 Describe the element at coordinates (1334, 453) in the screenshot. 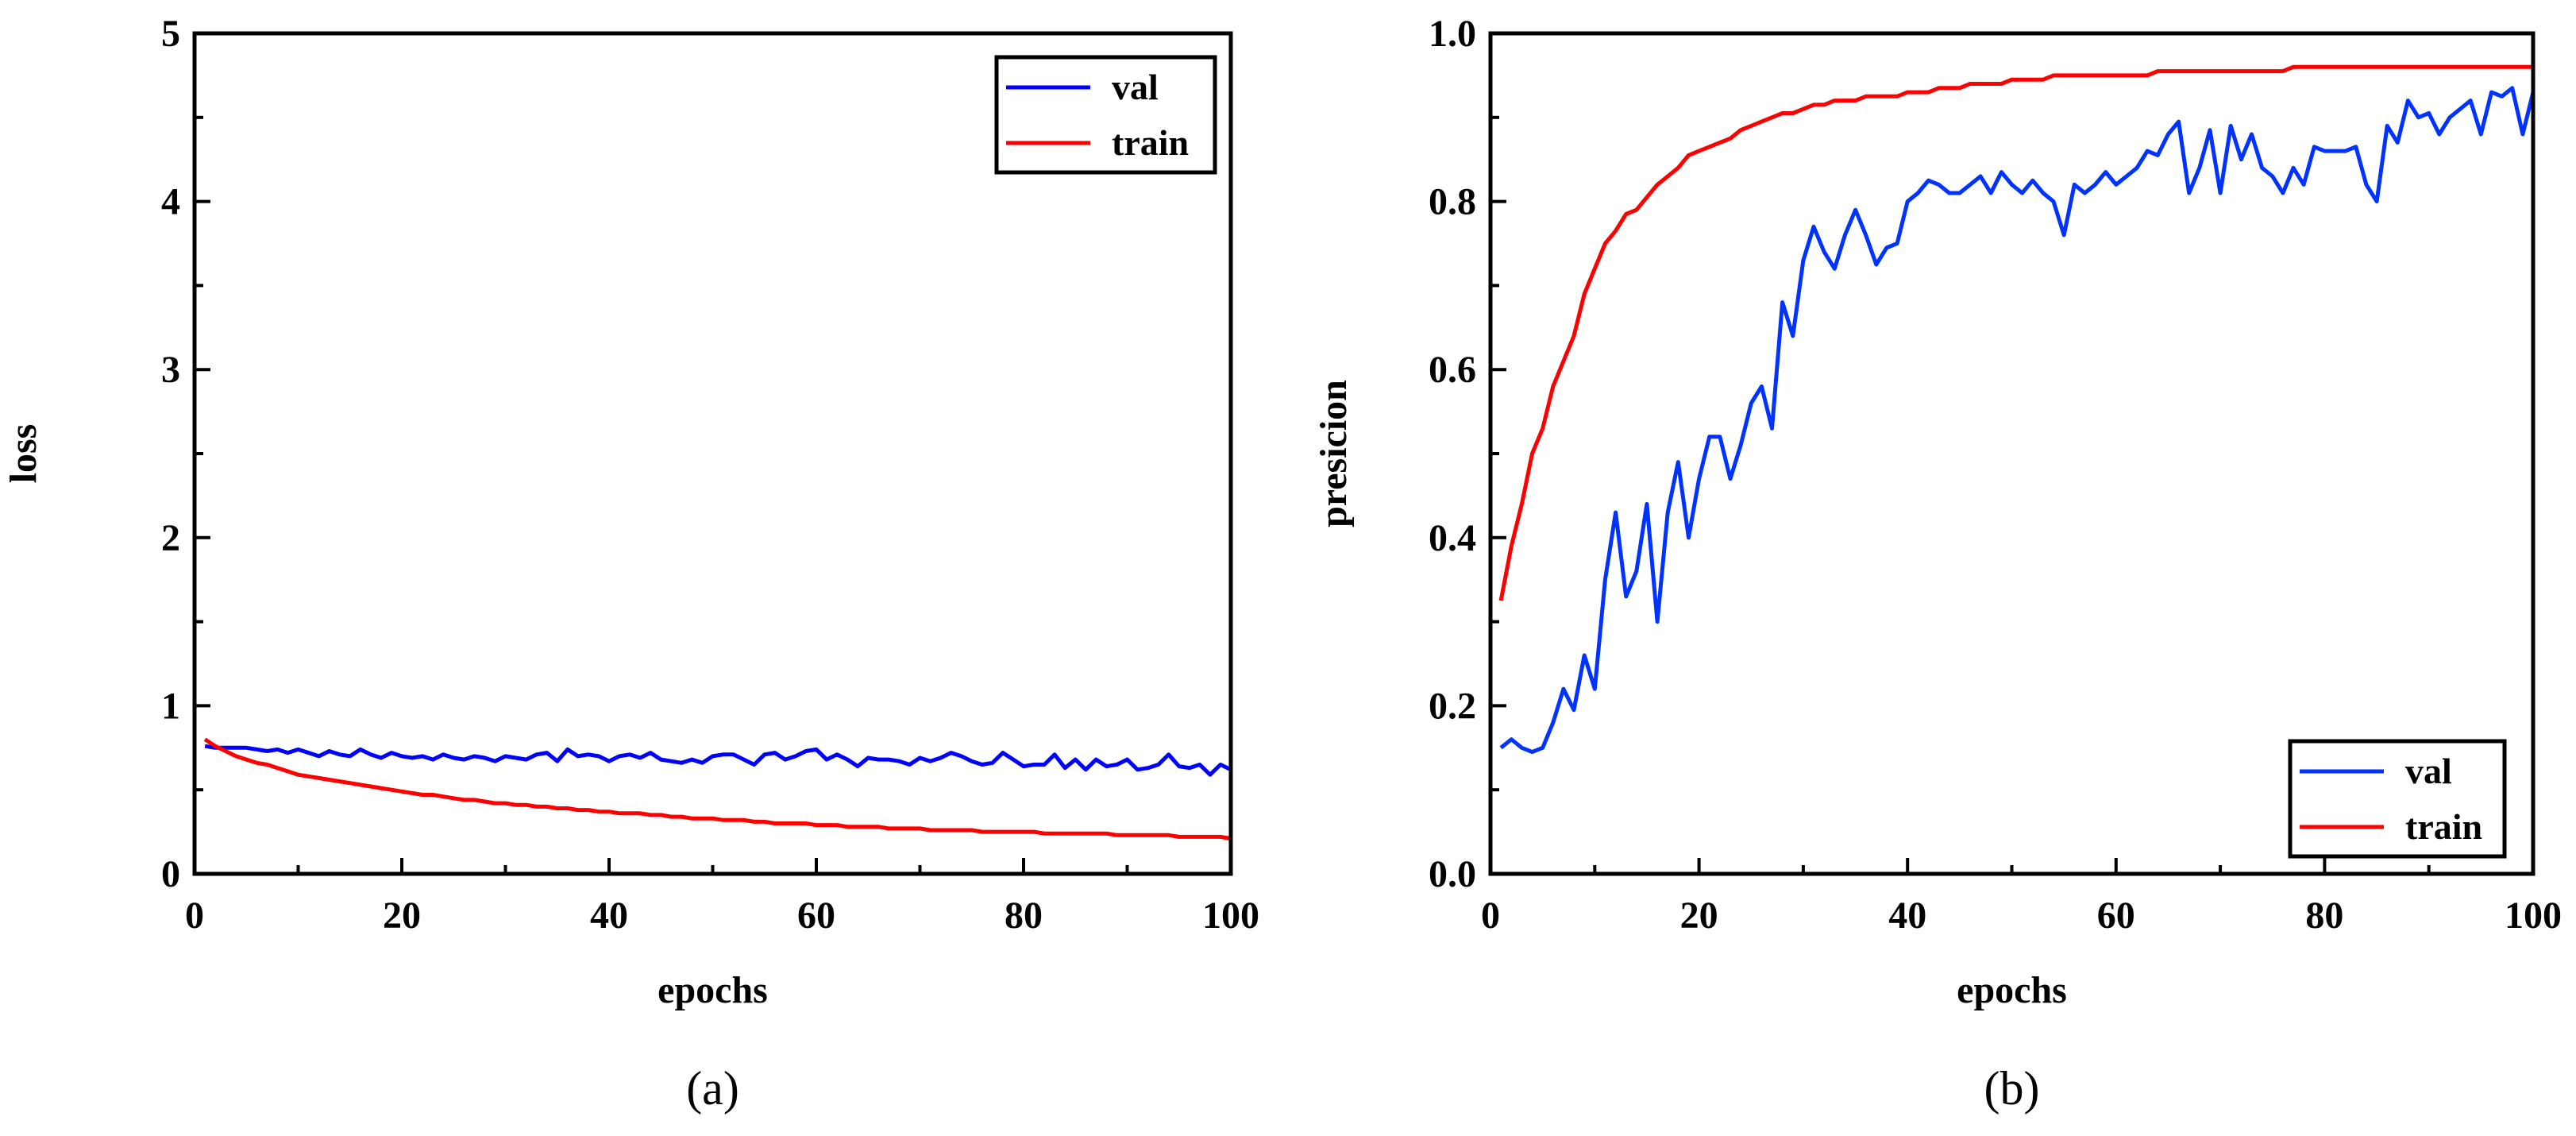

I see `y-axis-label: presicion` at that location.